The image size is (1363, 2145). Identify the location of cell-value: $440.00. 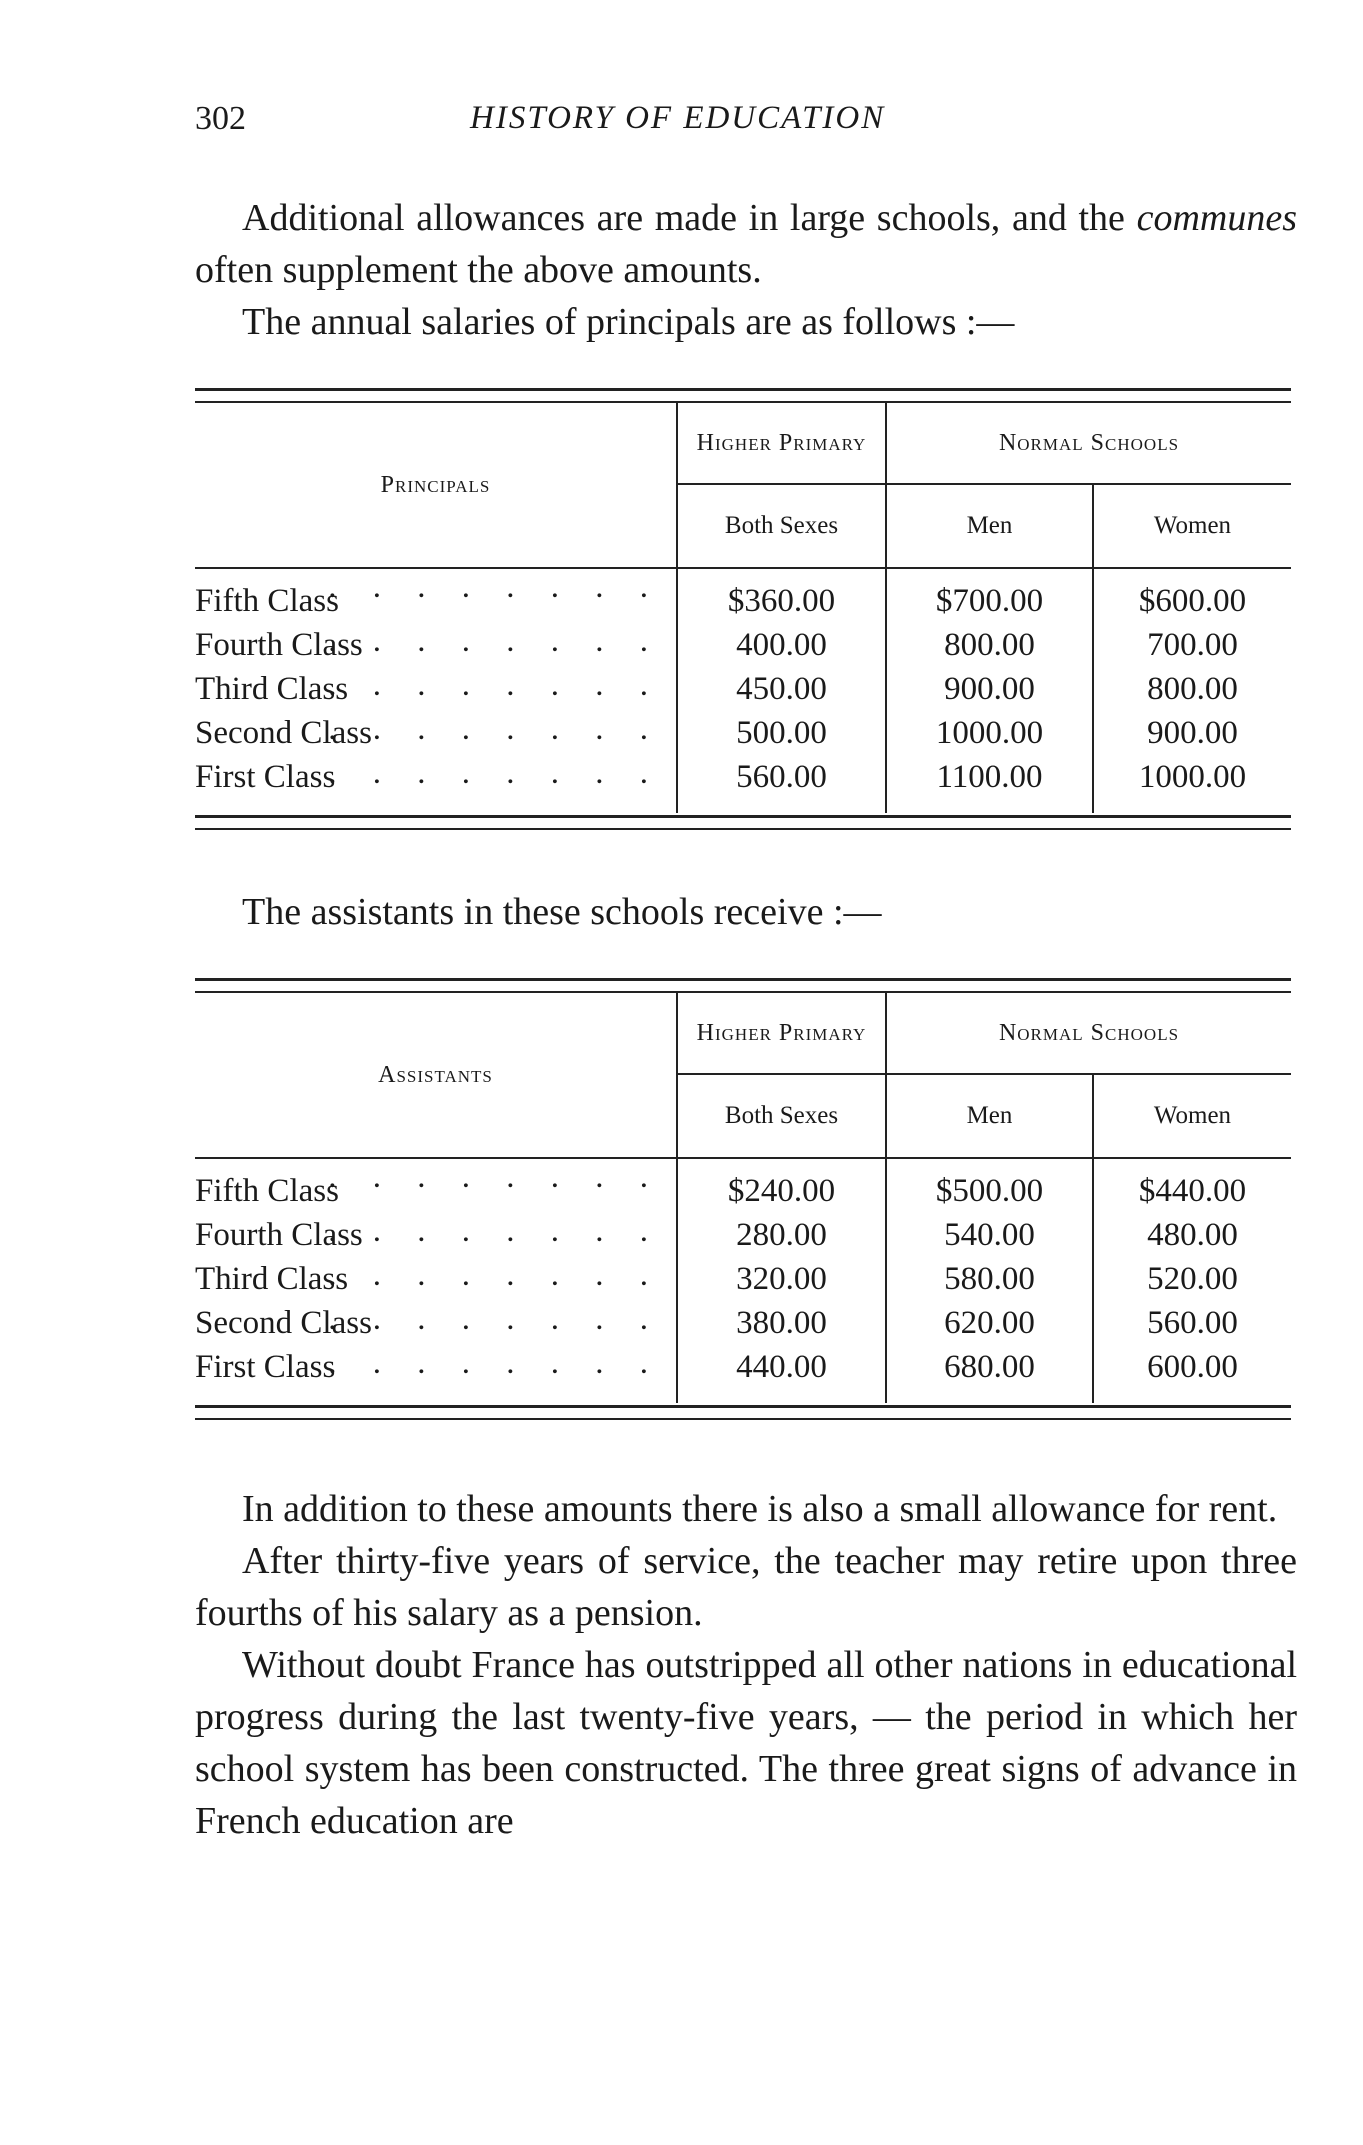
(1191, 1185).